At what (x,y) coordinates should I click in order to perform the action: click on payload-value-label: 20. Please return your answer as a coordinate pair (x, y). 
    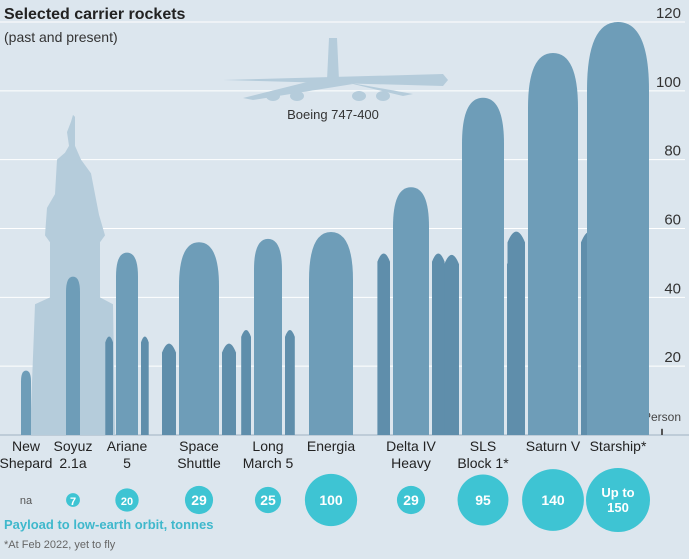
    Looking at the image, I should click on (127, 502).